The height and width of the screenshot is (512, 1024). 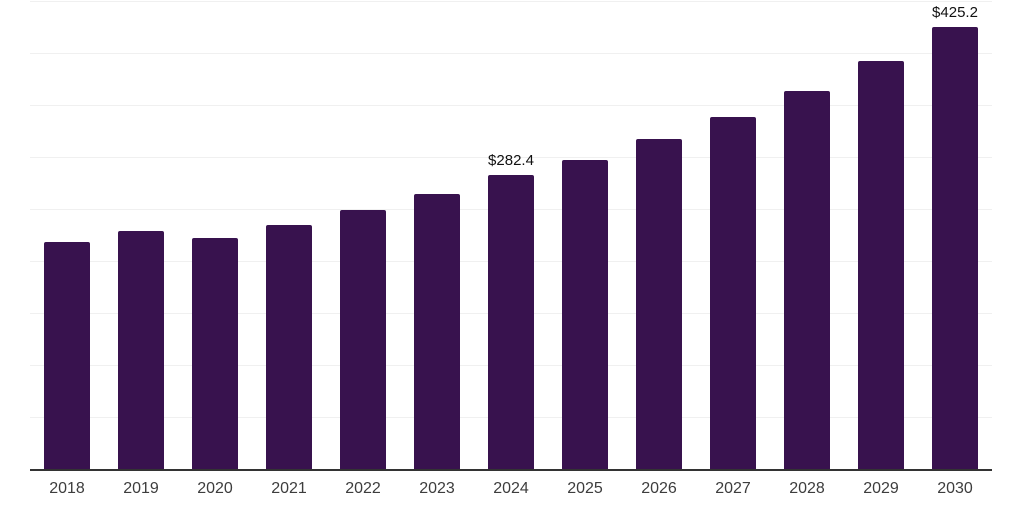 I want to click on bar-2029, so click(x=881, y=265).